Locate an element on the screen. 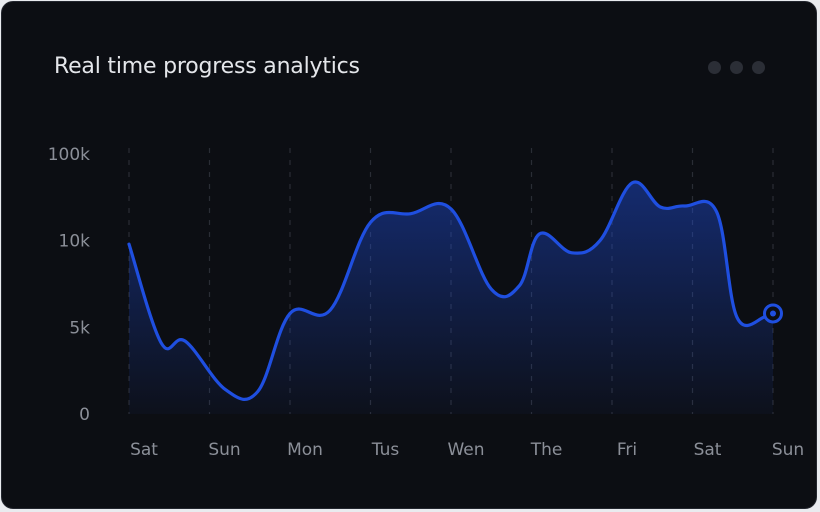  y-tick-label: 100k is located at coordinates (69, 155).